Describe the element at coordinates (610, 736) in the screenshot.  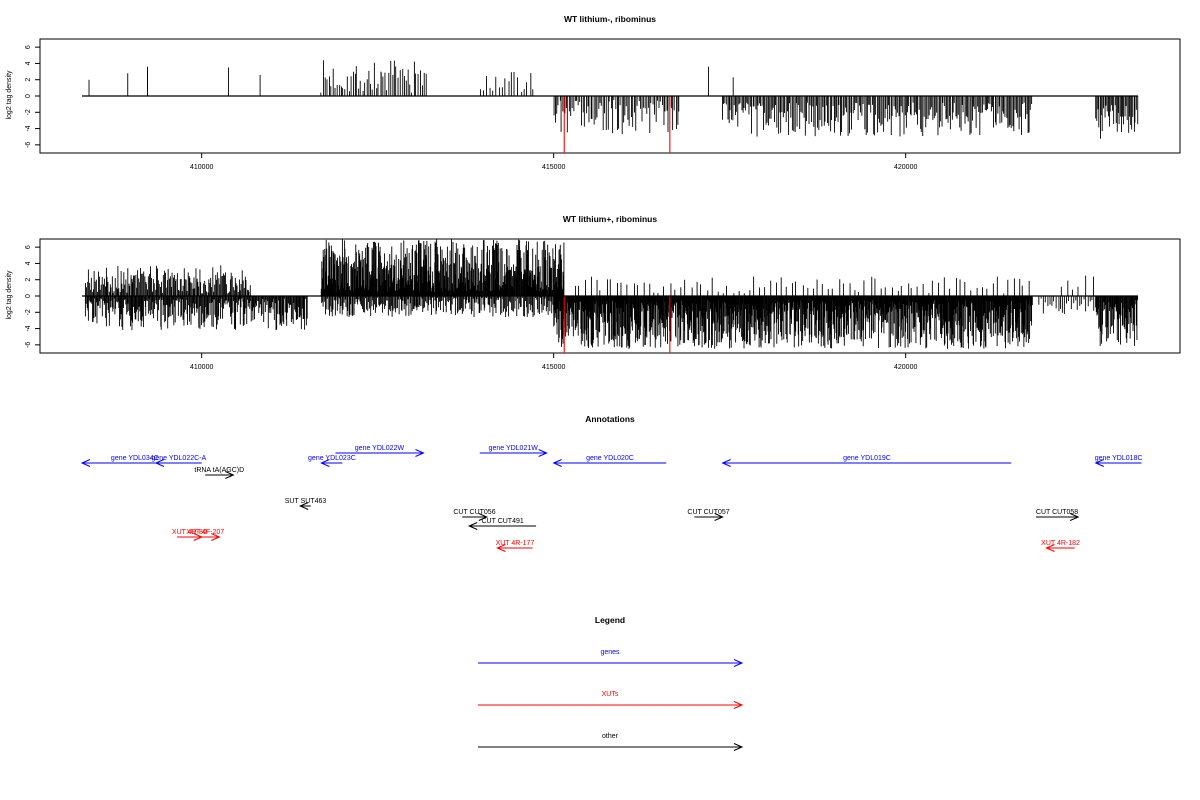
I see `legend-label: other` at that location.